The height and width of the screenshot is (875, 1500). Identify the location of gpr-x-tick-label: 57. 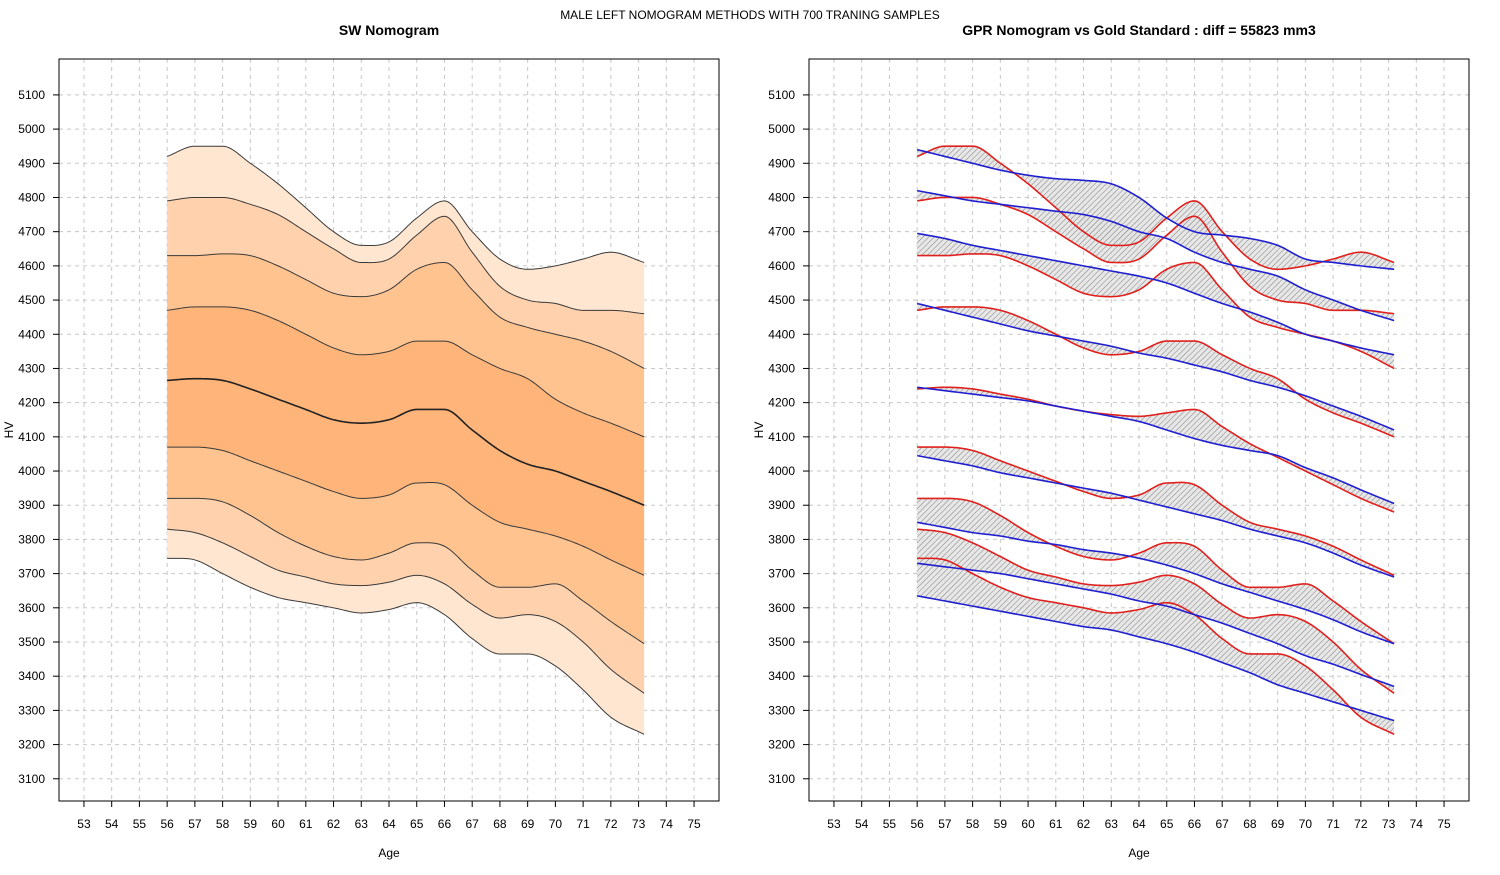
(945, 824).